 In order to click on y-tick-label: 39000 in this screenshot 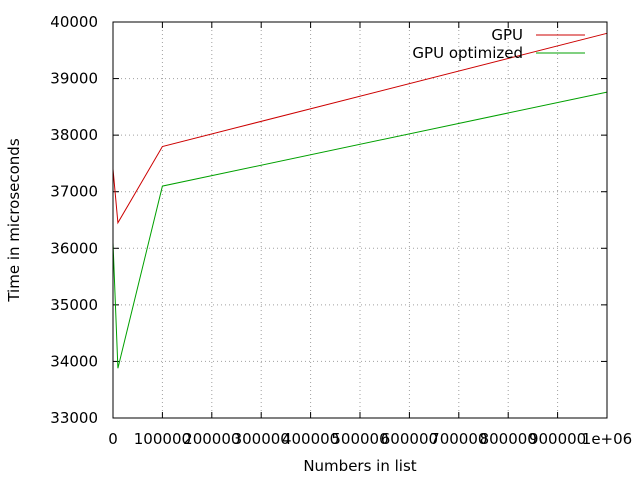, I will do `click(74, 79)`.